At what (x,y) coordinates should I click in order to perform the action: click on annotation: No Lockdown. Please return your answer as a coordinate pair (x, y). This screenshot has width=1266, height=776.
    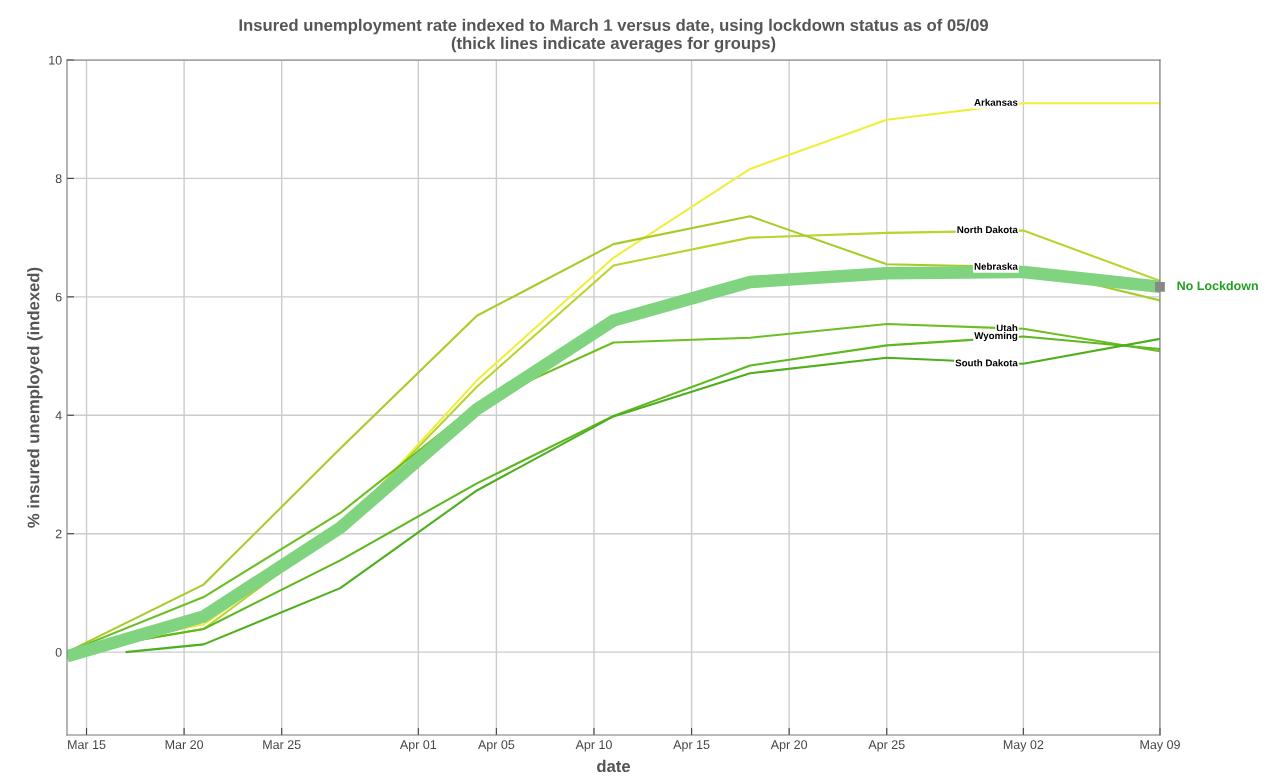
    Looking at the image, I should click on (1217, 285).